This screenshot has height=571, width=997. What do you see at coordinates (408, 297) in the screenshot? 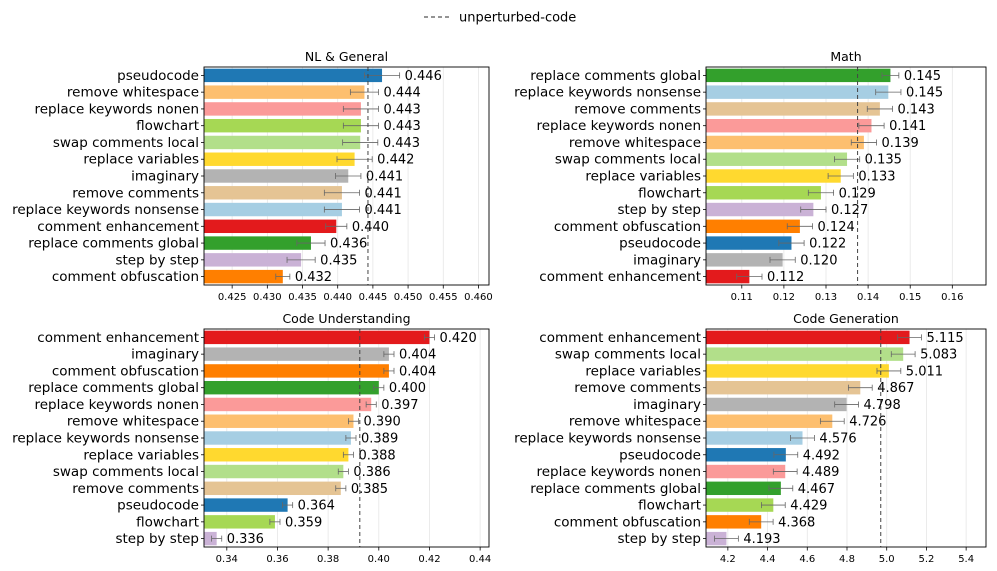
I see `x-tick-label: 0.450` at bounding box center [408, 297].